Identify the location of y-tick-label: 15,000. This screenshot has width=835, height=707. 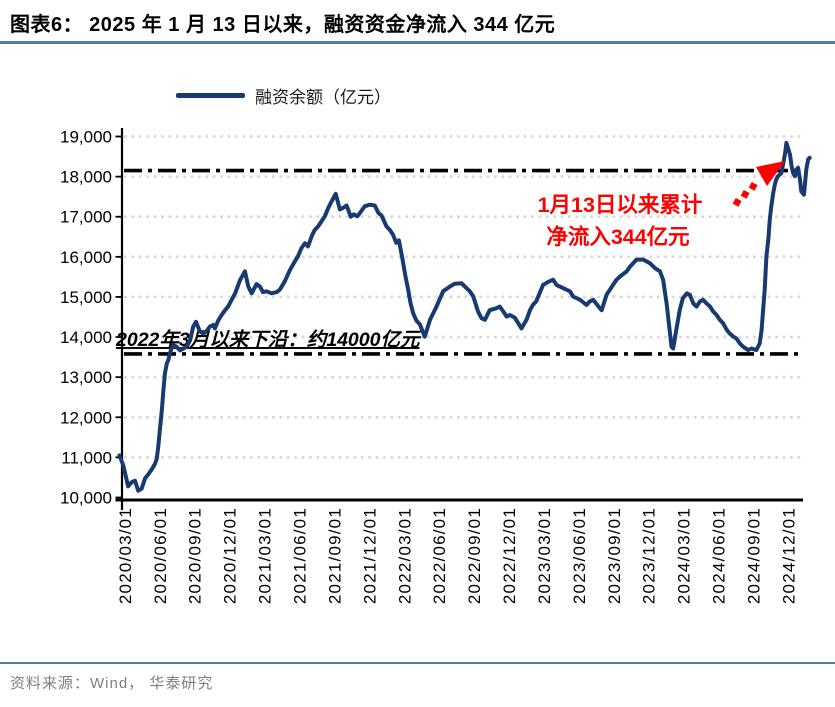
(86, 297).